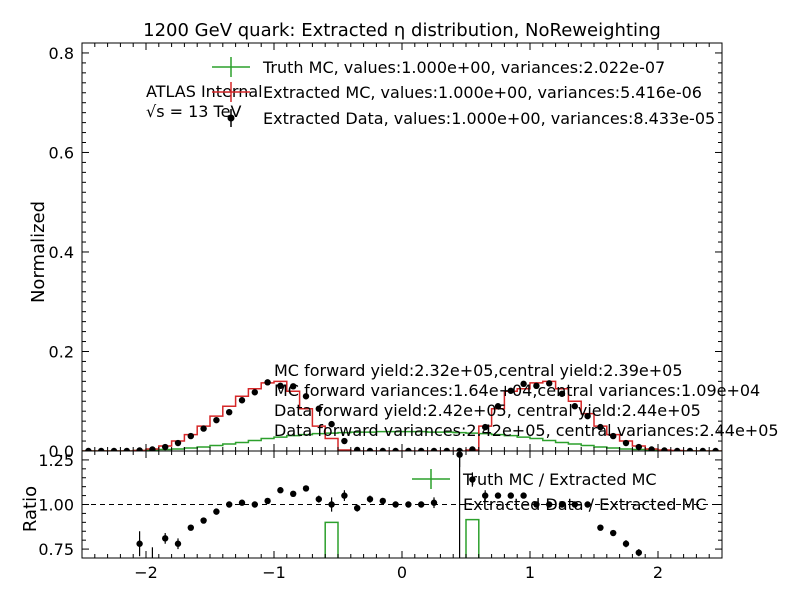 The width and height of the screenshot is (799, 599). I want to click on ratio-y-tick-label: 0.75, so click(56, 549).